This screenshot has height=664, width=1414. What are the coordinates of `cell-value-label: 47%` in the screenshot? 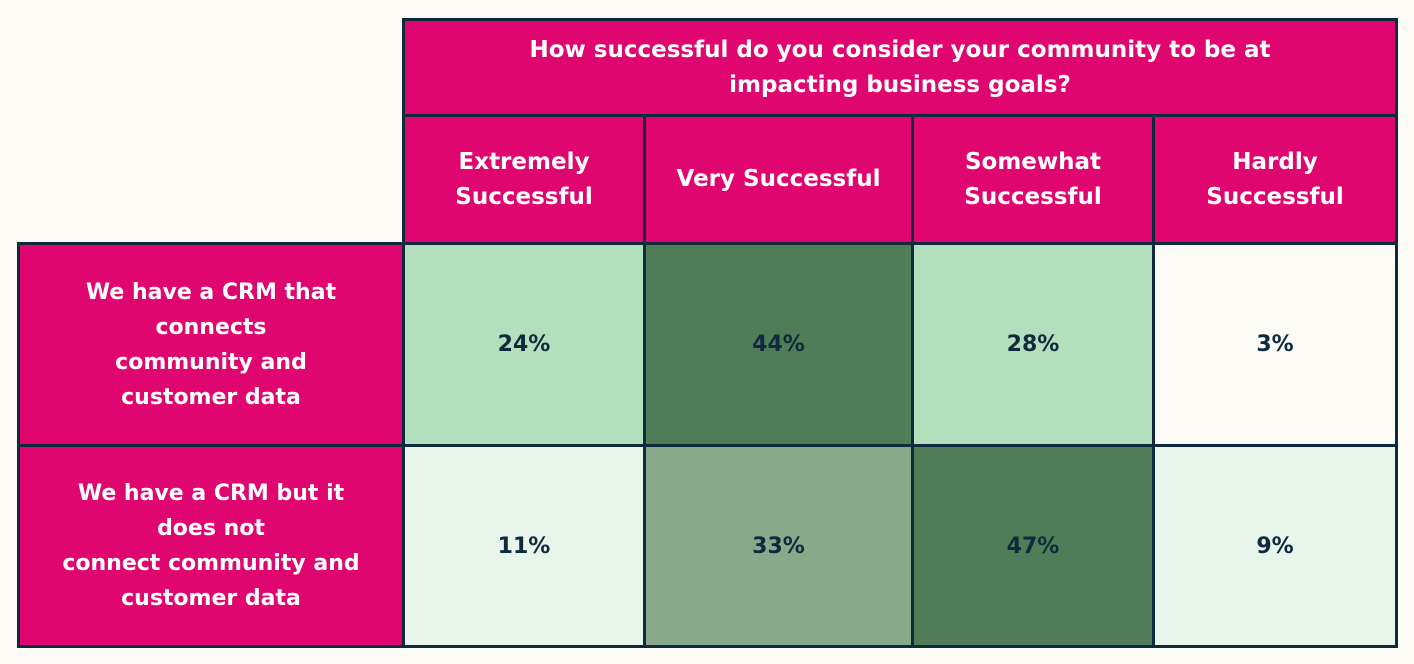 It's located at (1033, 546).